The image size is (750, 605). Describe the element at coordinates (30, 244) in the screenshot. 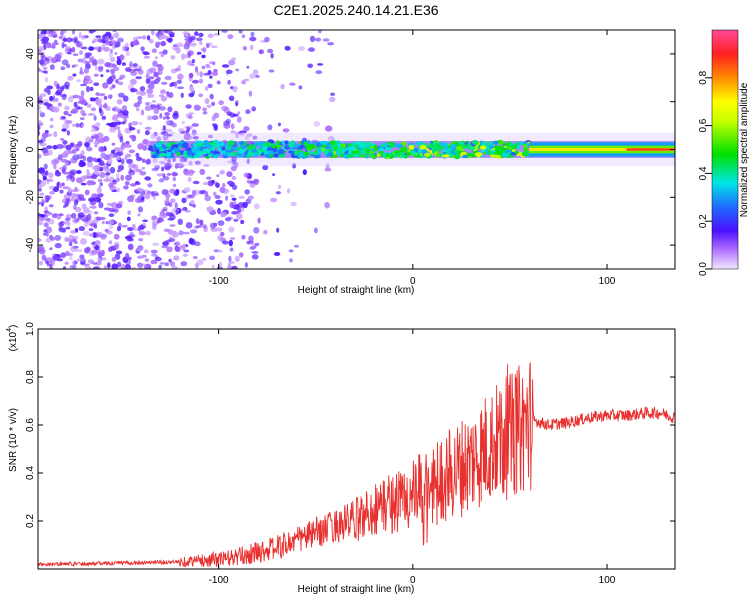

I see `spectrogram-y-tick-label: -40` at that location.